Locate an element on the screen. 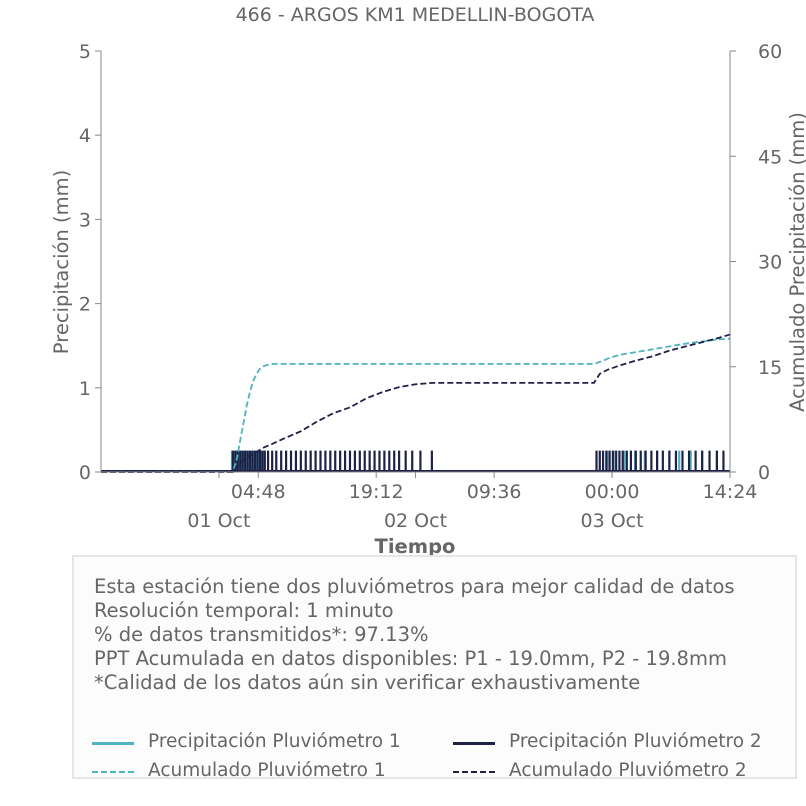  ytick-right-label-60: 60 is located at coordinates (770, 52).